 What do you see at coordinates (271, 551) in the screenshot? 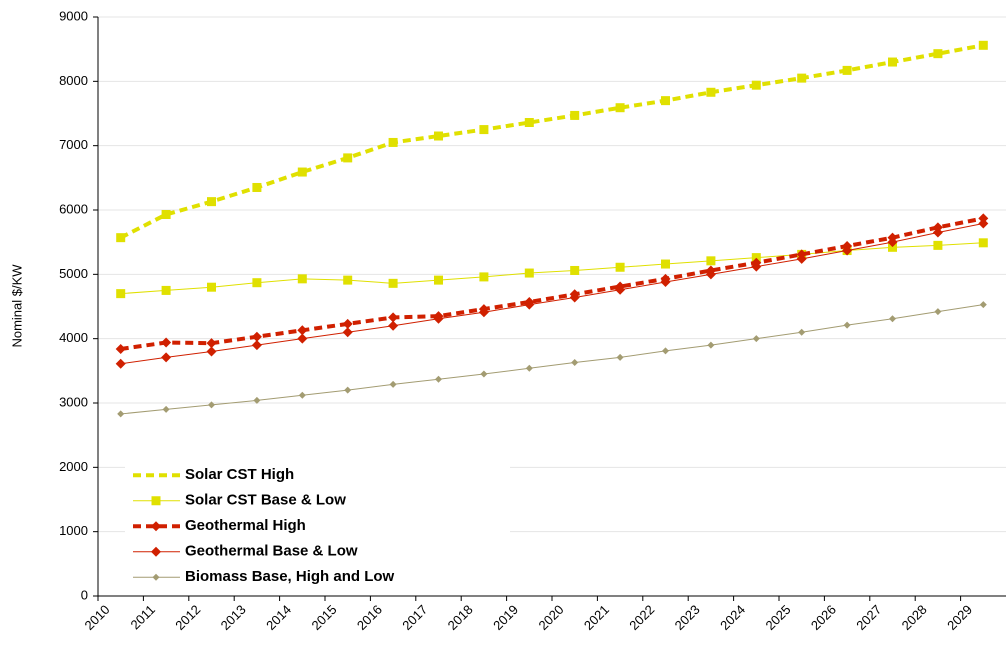
I see `legend-label: Geothermal Base & Low` at bounding box center [271, 551].